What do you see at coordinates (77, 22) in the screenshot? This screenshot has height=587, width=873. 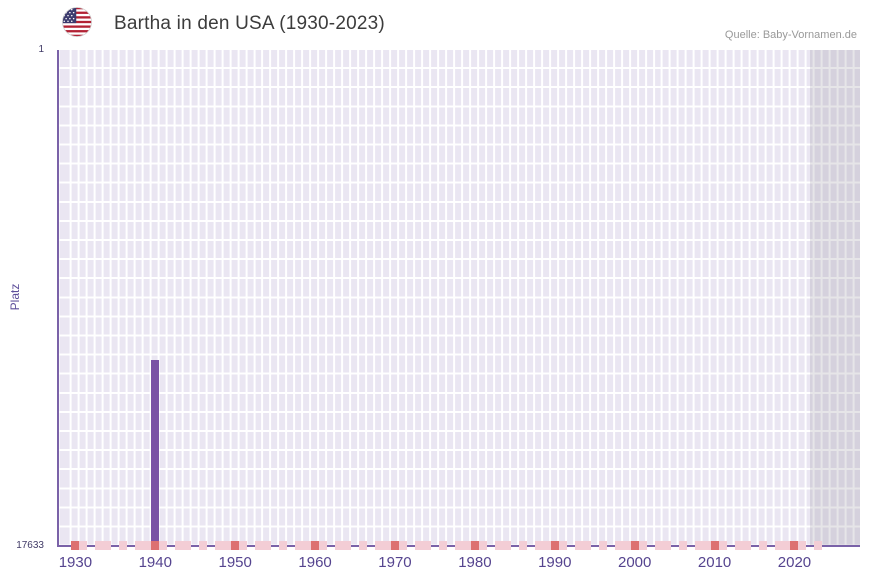 I see `us-flag-icon` at bounding box center [77, 22].